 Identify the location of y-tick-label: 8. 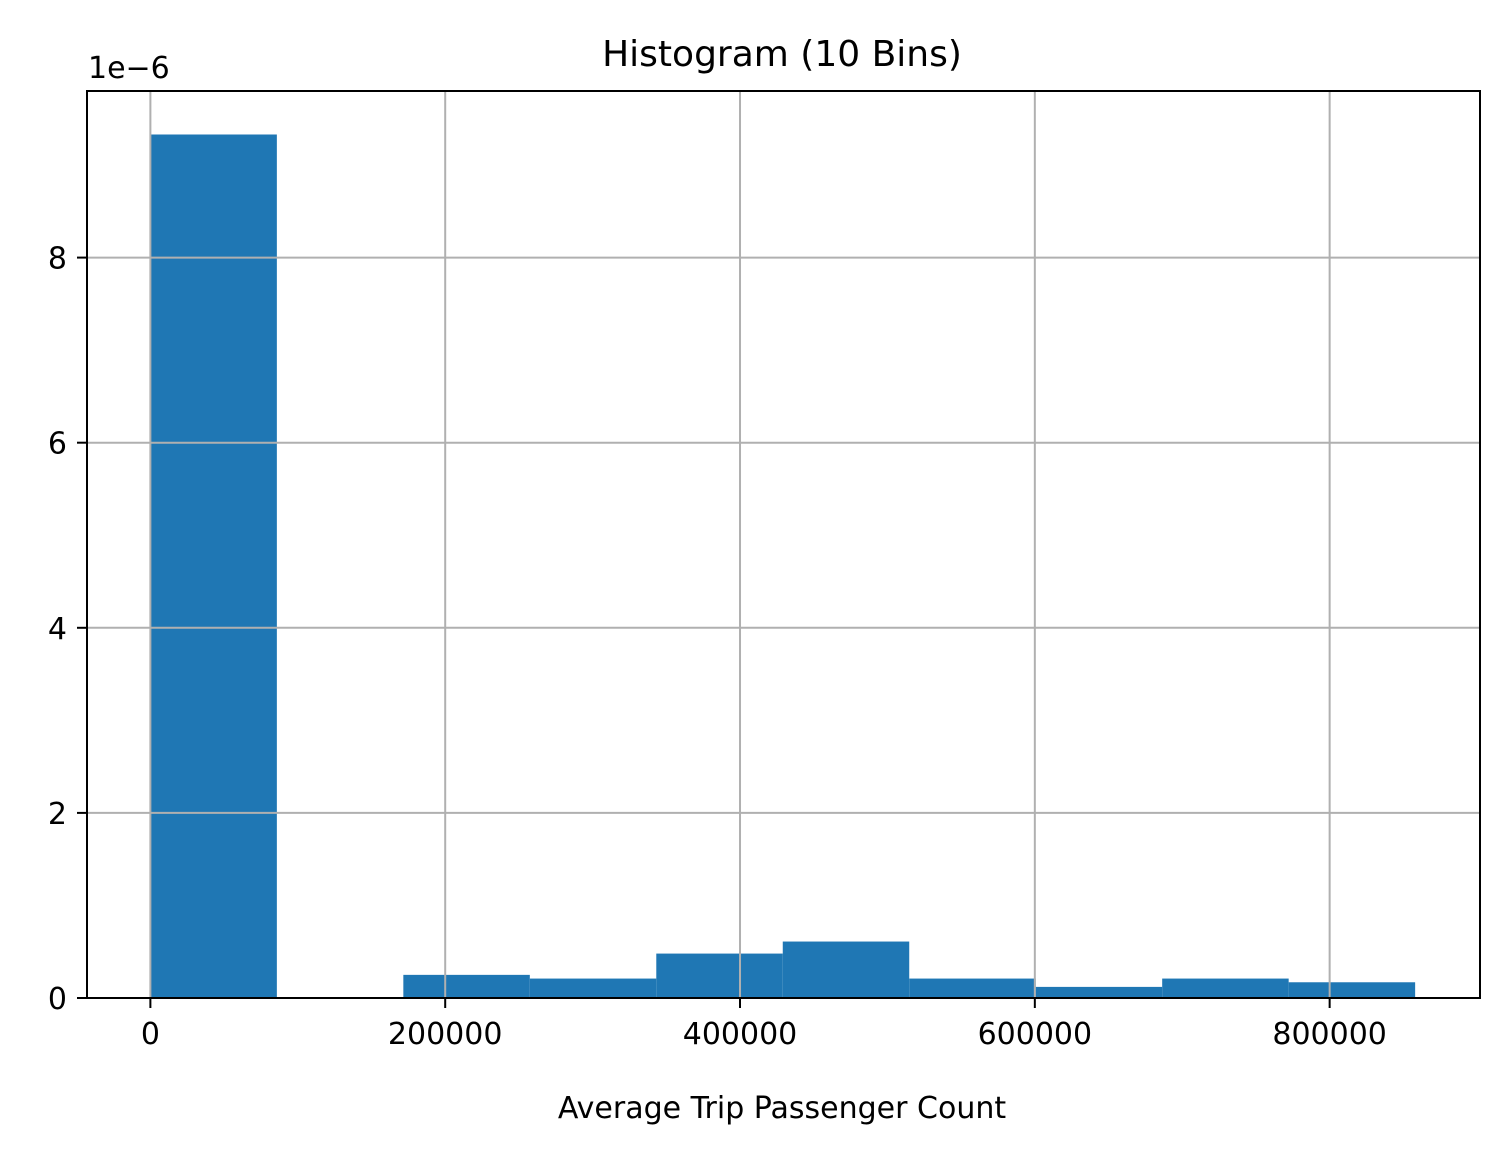
(57, 259).